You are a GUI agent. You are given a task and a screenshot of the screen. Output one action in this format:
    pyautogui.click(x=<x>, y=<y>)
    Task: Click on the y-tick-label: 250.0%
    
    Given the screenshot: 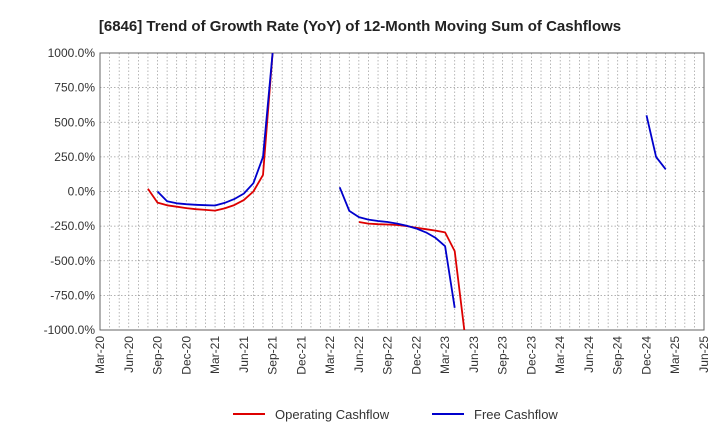 What is the action you would take?
    pyautogui.click(x=74, y=157)
    